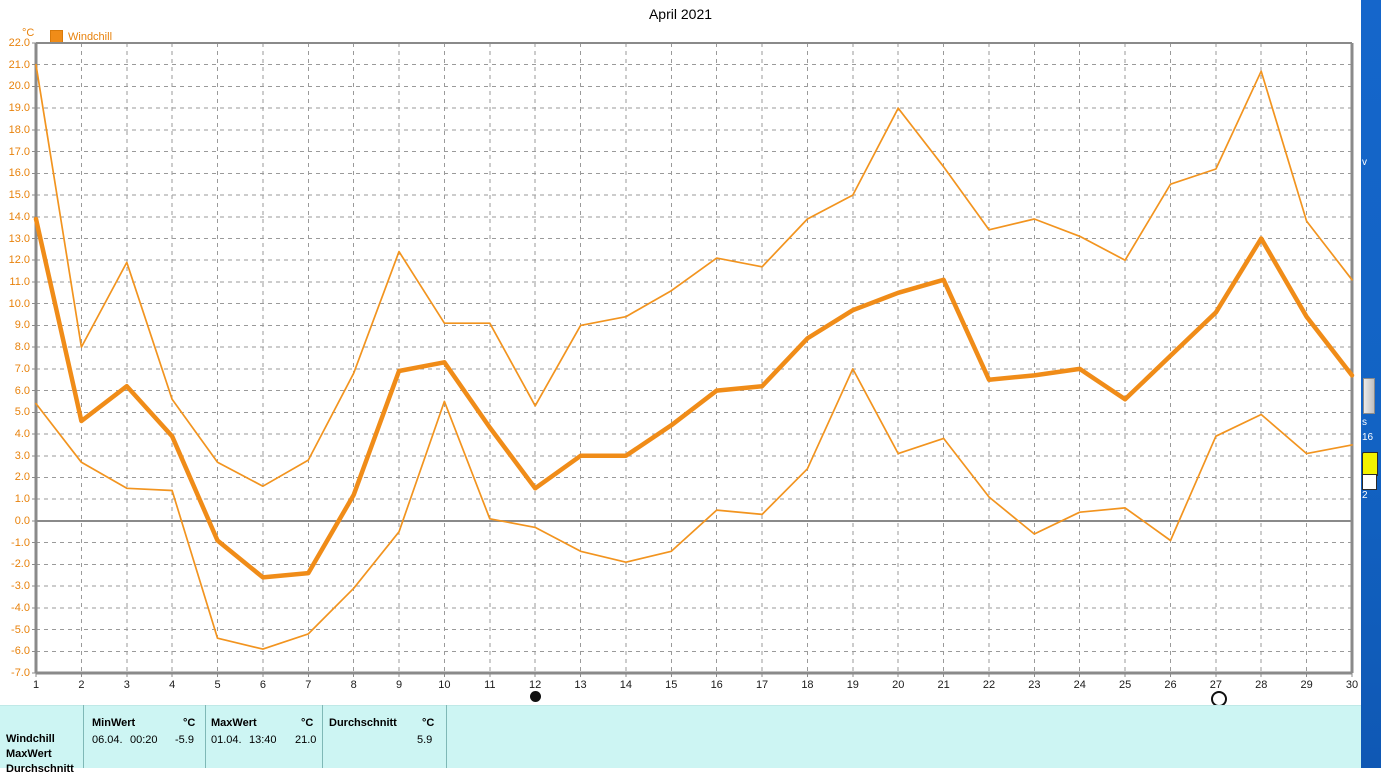  I want to click on desktop-window-icon, so click(1369, 396).